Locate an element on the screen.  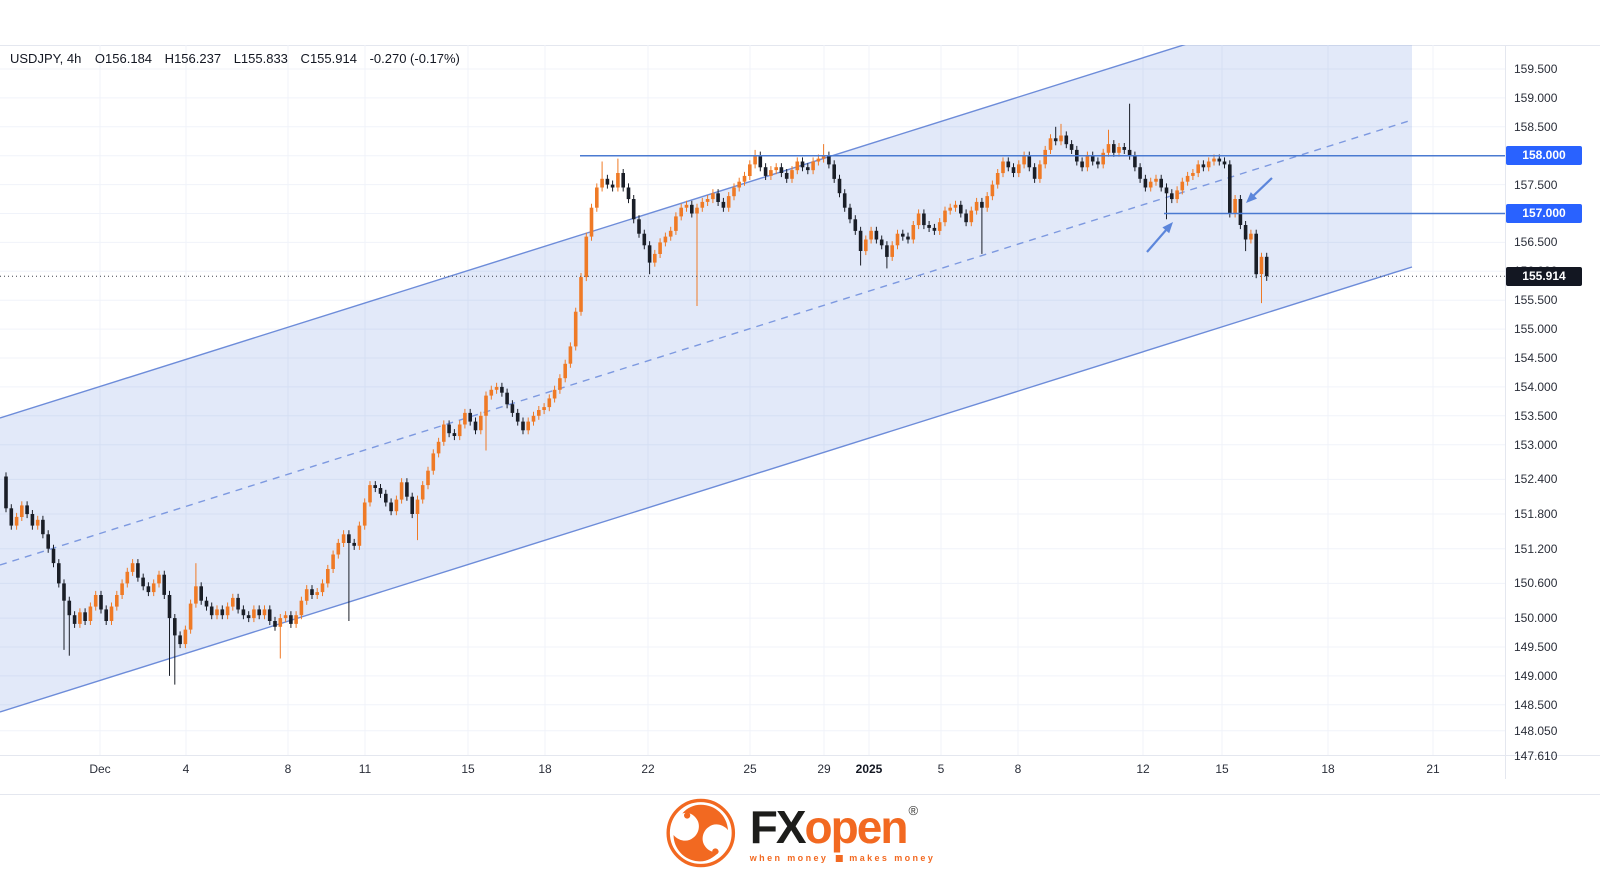
time-axis-label: Dec is located at coordinates (100, 769).